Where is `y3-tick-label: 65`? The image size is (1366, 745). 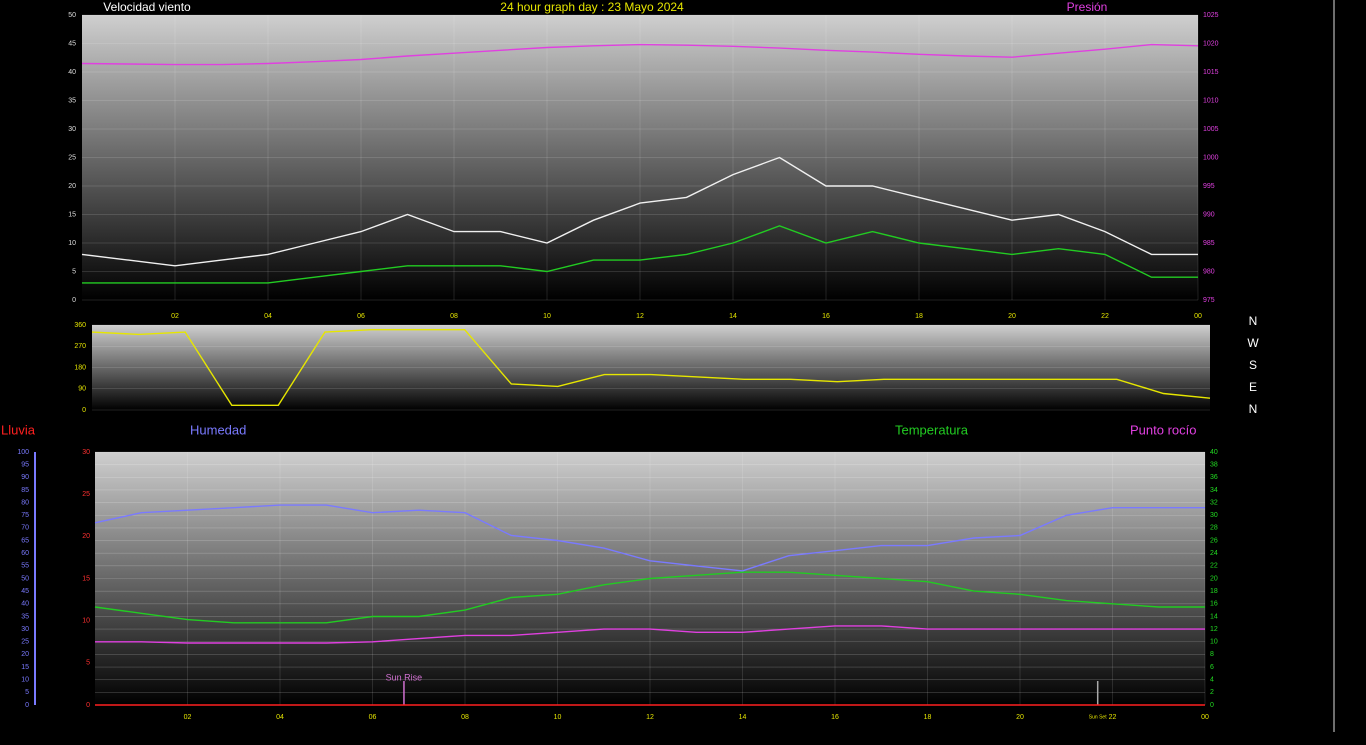 y3-tick-label: 65 is located at coordinates (25, 540).